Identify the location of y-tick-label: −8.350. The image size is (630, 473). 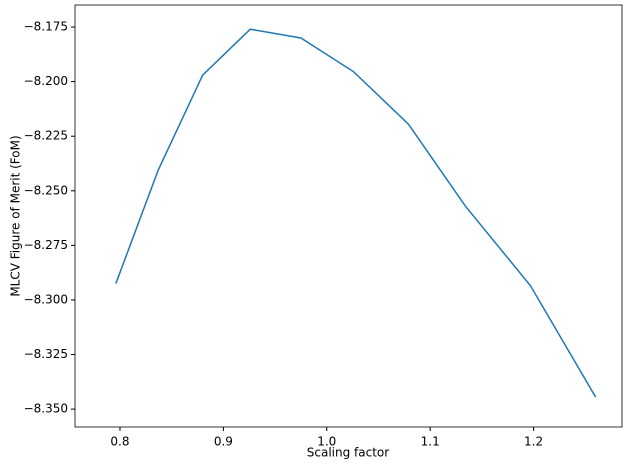
(46, 409).